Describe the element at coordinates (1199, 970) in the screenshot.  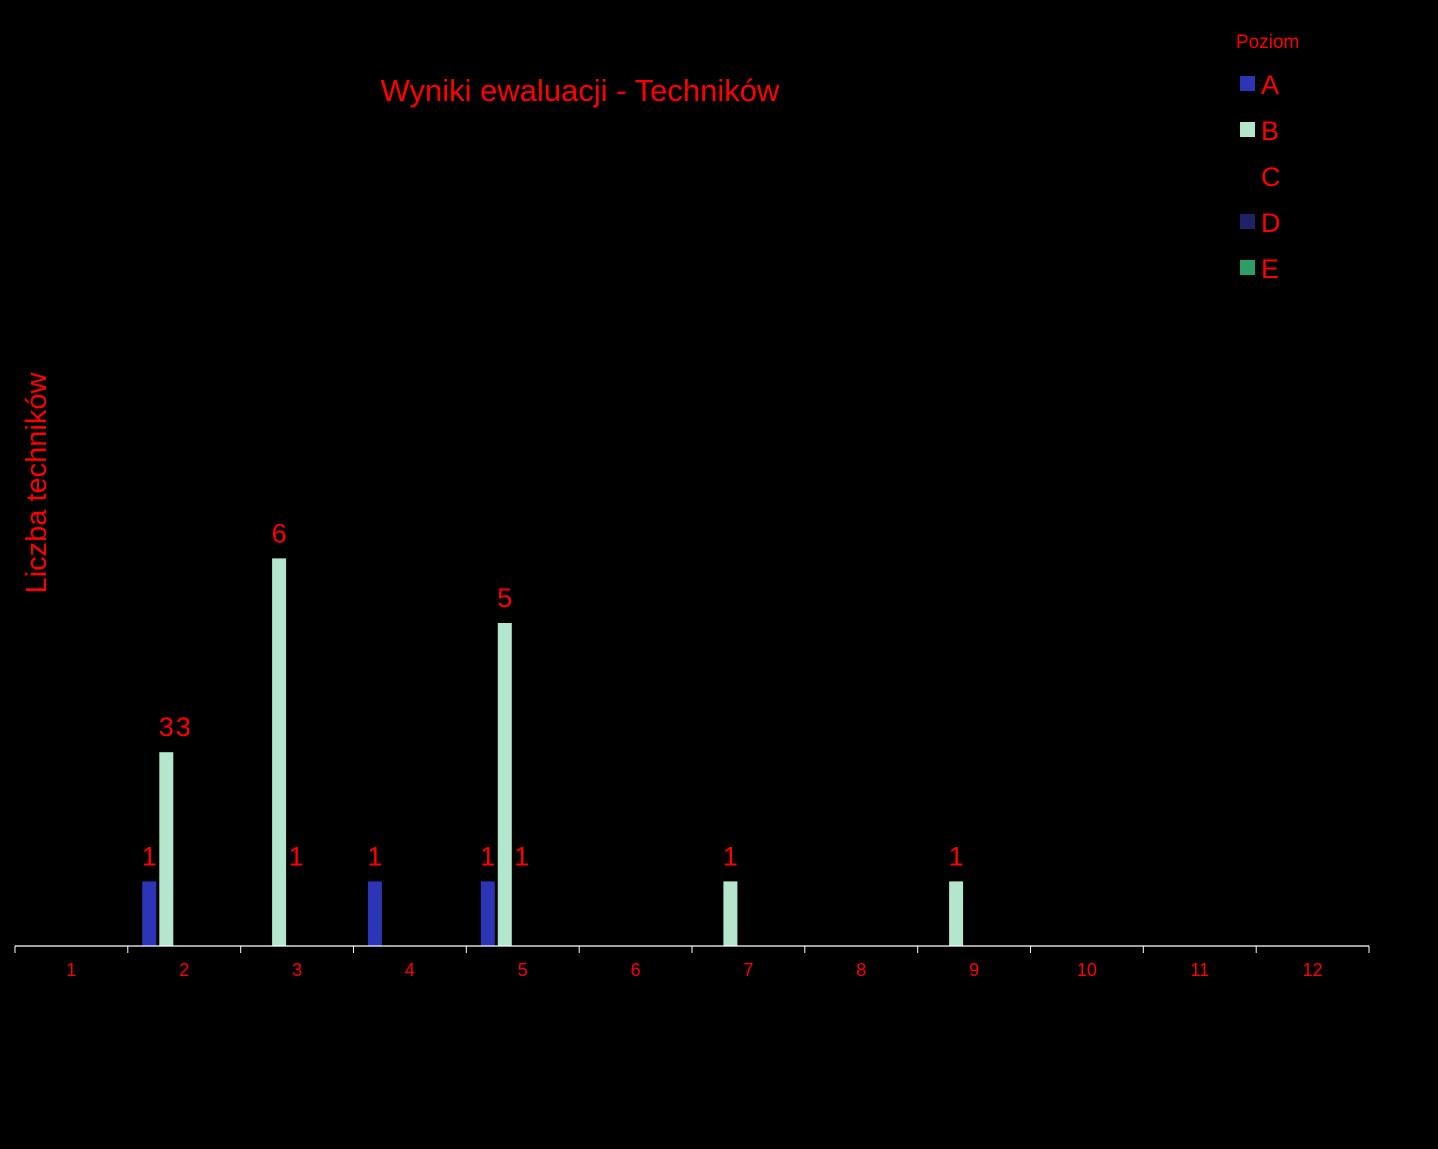
I see `x-tick-label: 11` at that location.